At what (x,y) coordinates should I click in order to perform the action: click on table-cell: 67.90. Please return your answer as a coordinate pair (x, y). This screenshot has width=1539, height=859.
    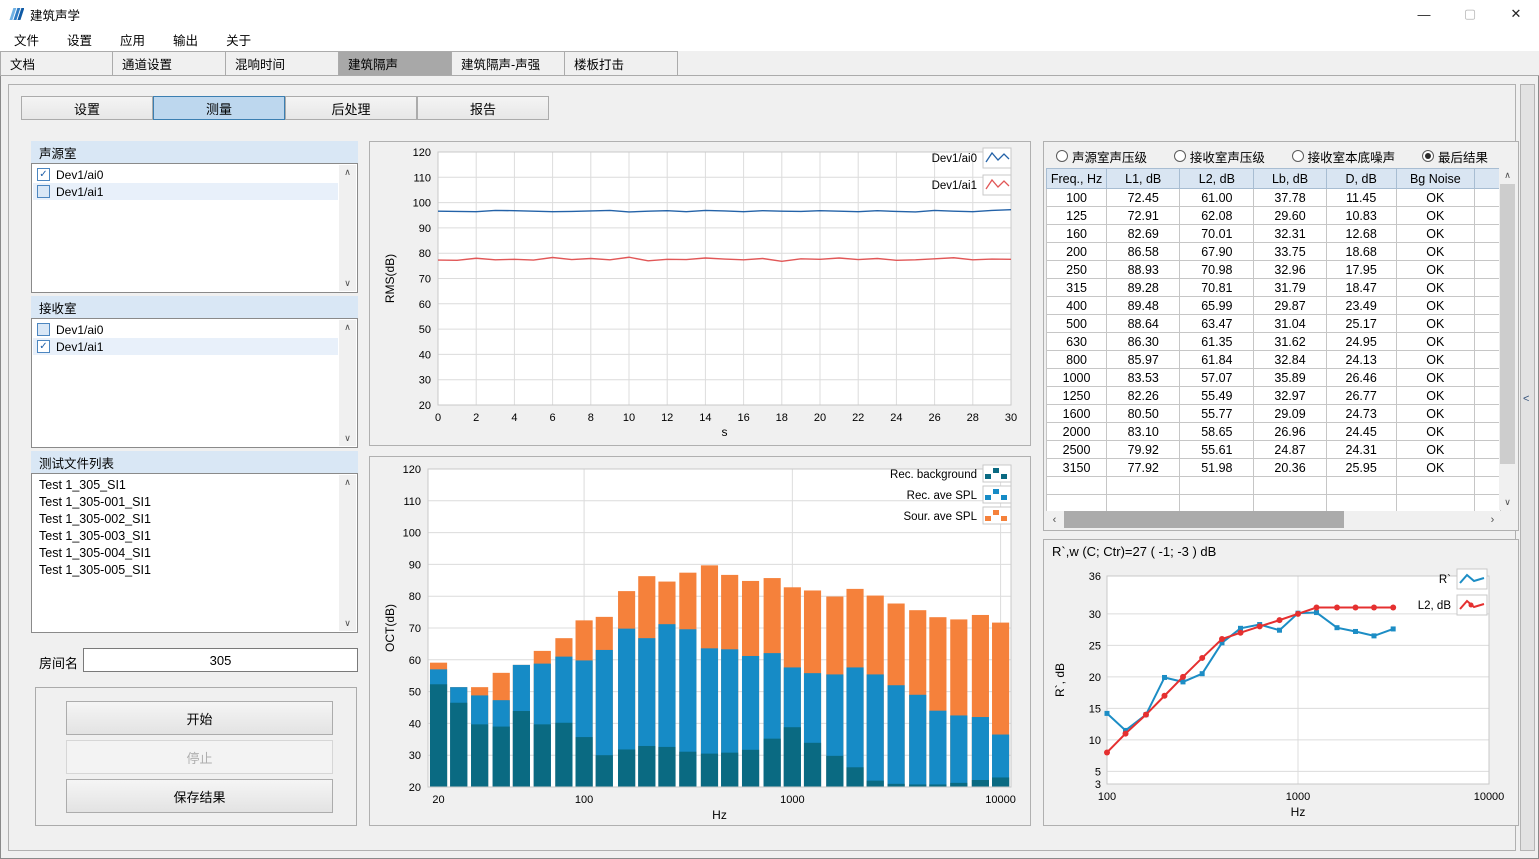
    Looking at the image, I should click on (1217, 251).